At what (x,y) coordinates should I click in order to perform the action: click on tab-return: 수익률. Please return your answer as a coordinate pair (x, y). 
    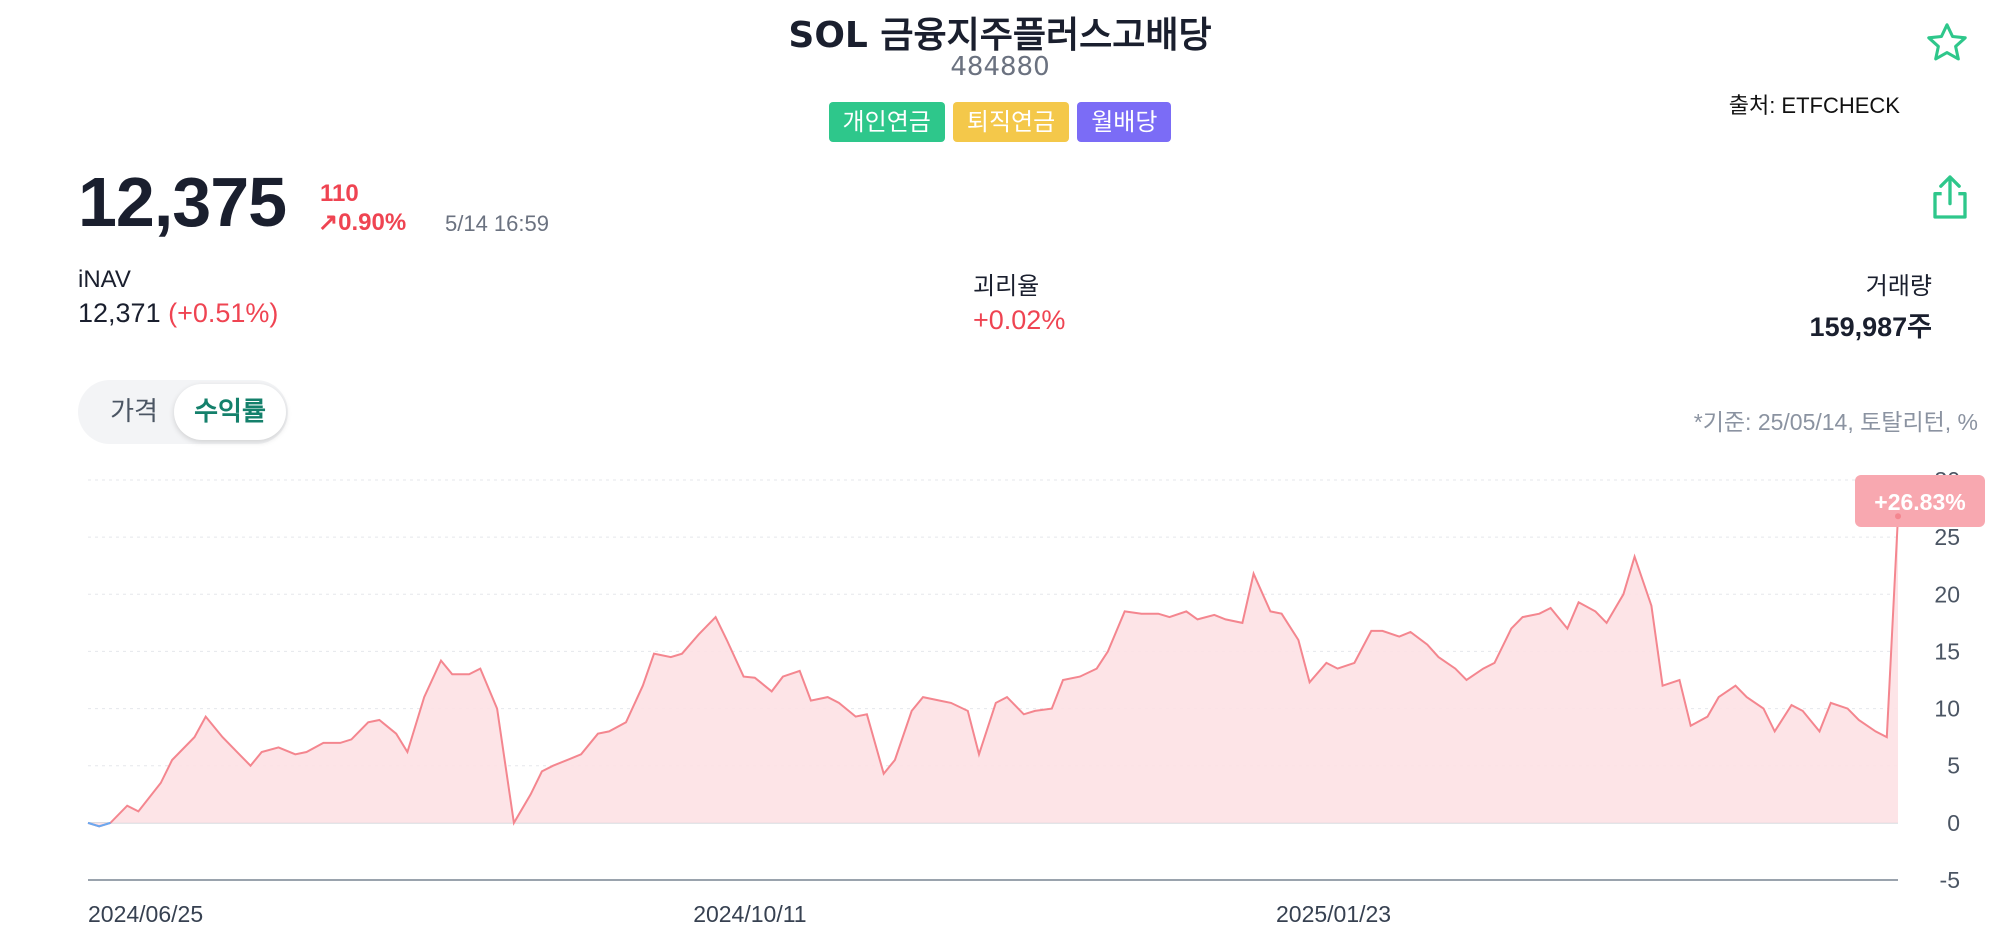
    Looking at the image, I should click on (230, 412).